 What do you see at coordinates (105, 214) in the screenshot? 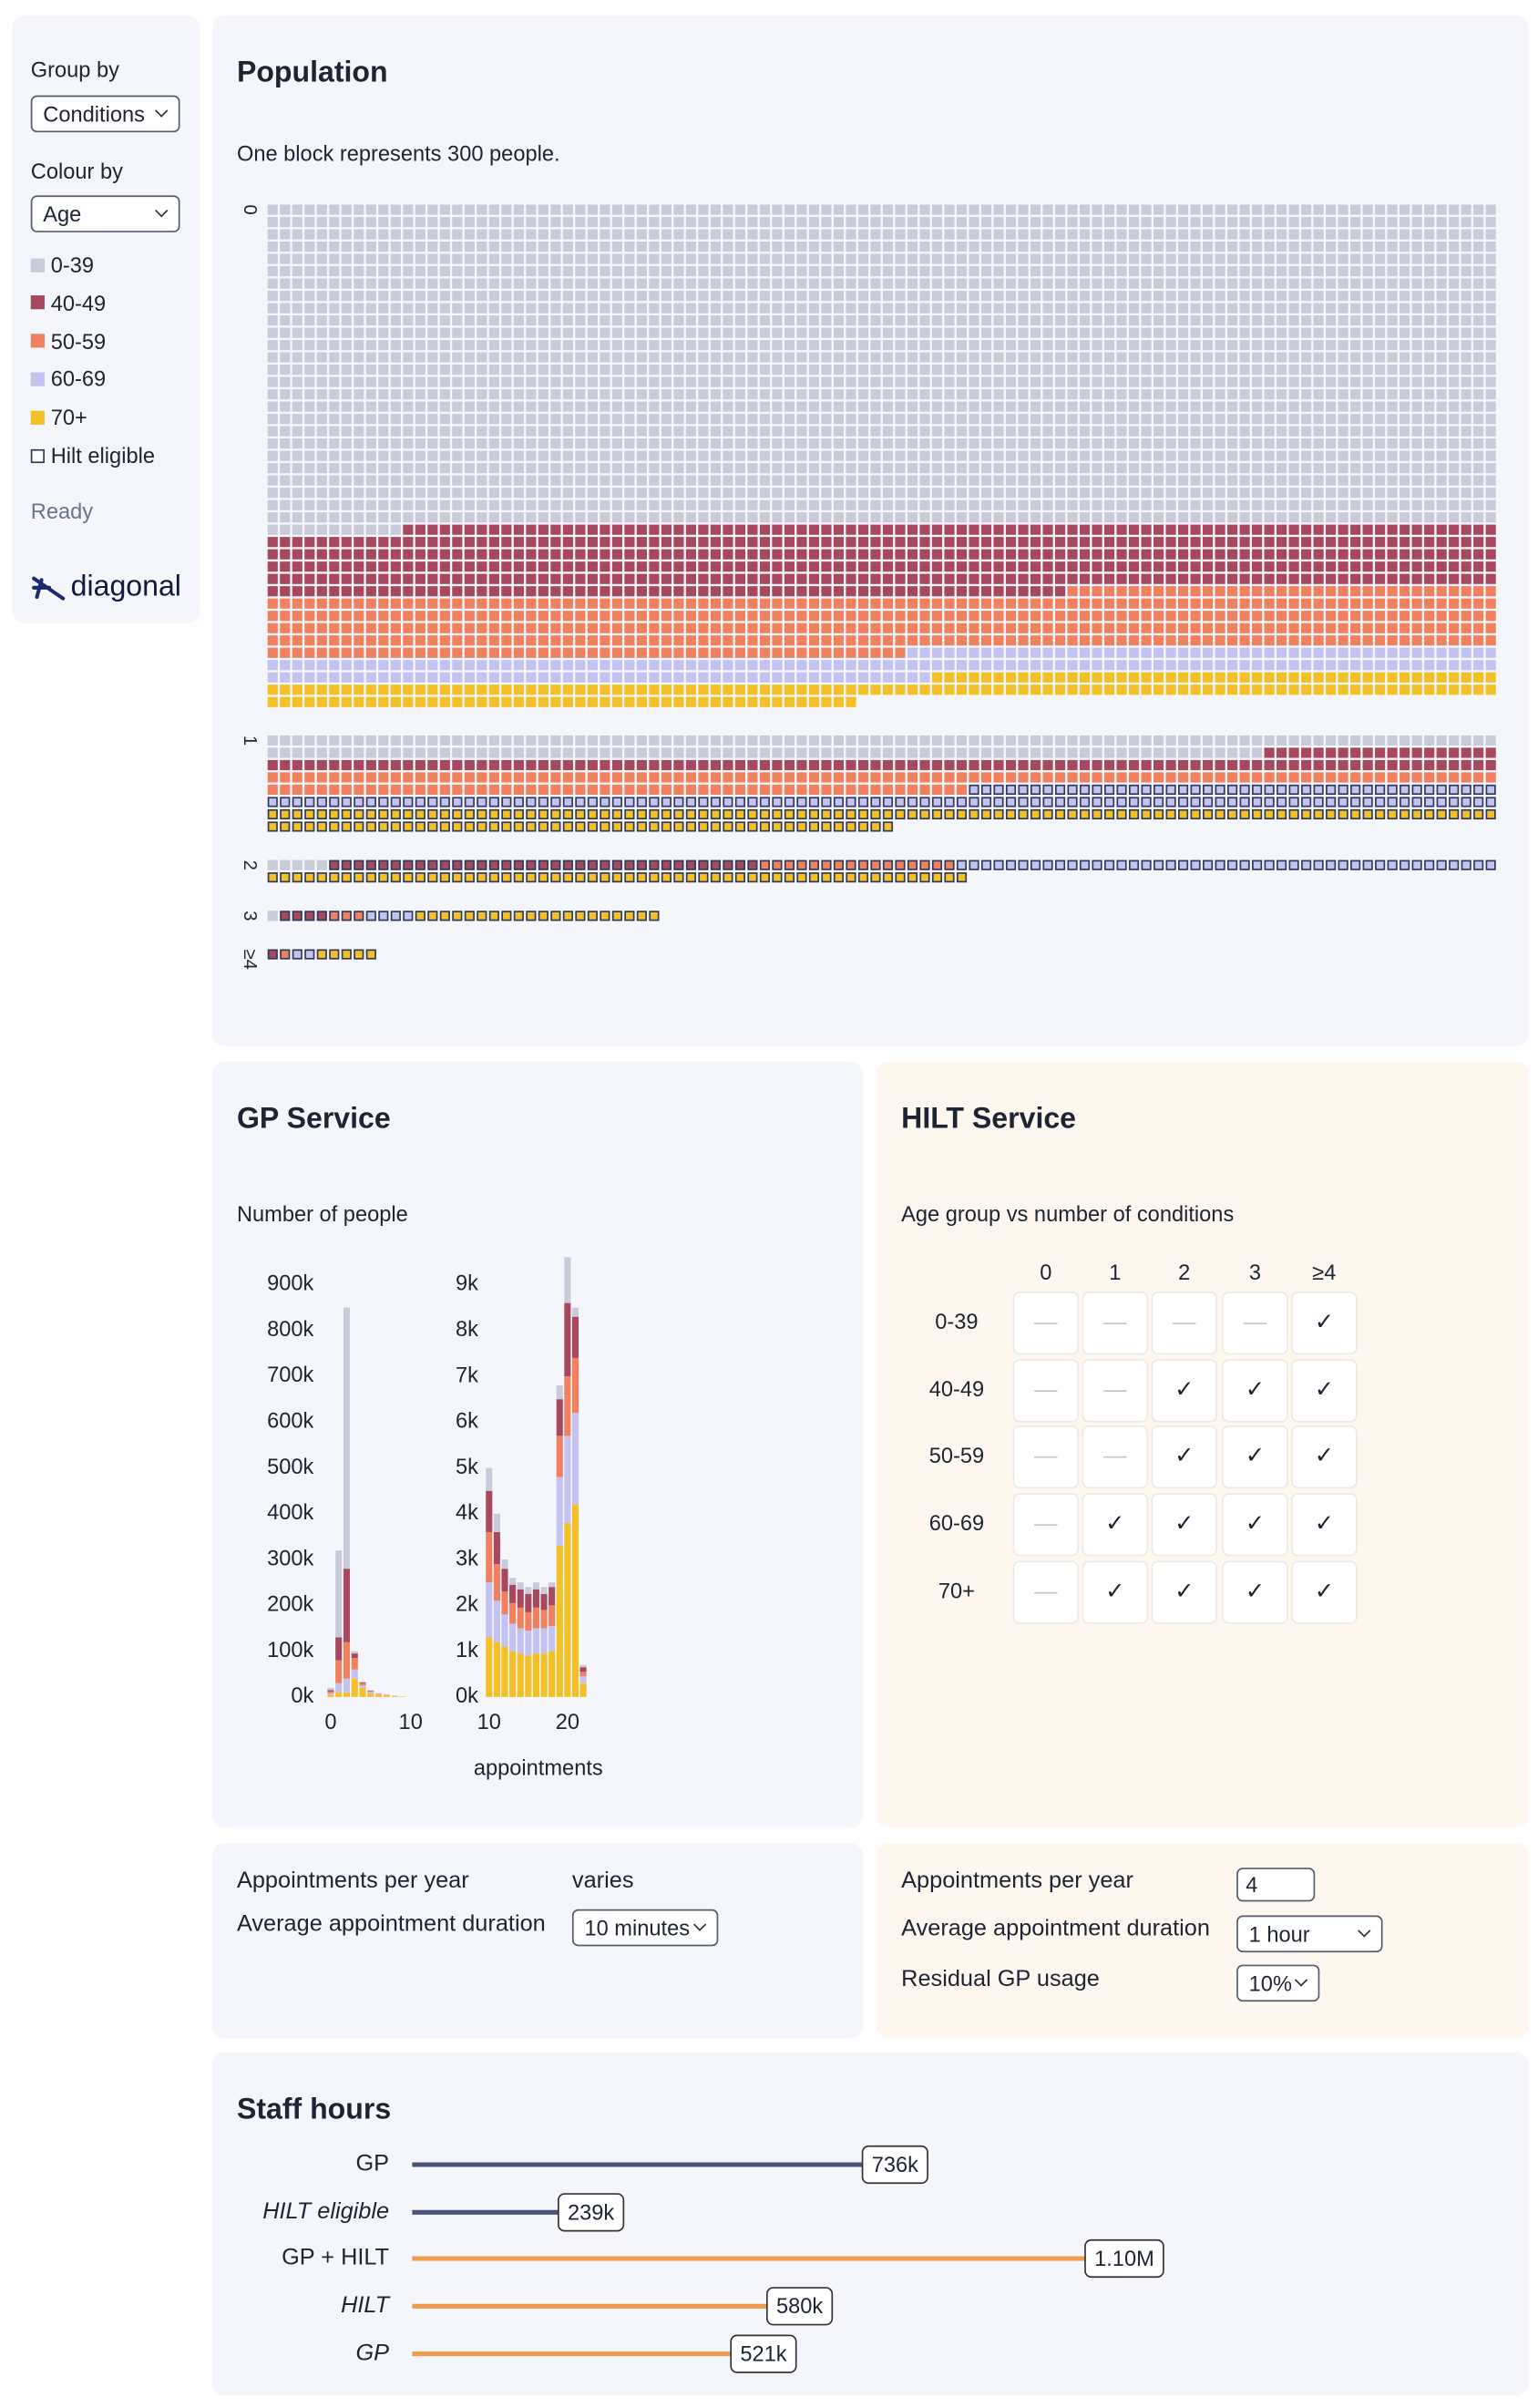
I see `colour-by-select: Age` at bounding box center [105, 214].